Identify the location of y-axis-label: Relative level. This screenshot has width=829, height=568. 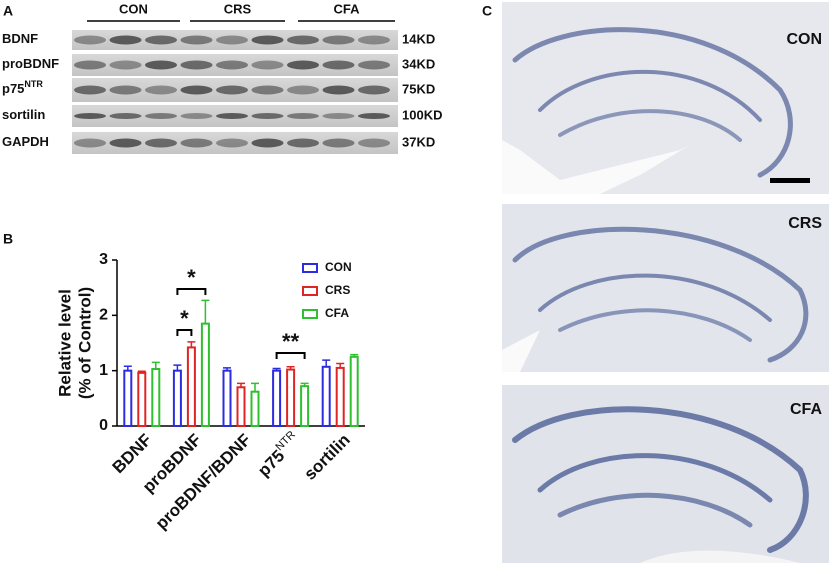
(64, 343).